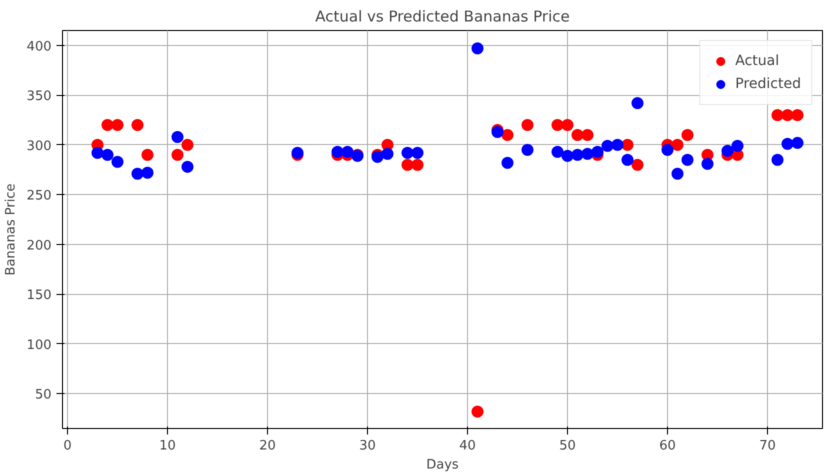 This screenshot has width=827, height=475. I want to click on y-tick-label: 200, so click(39, 246).